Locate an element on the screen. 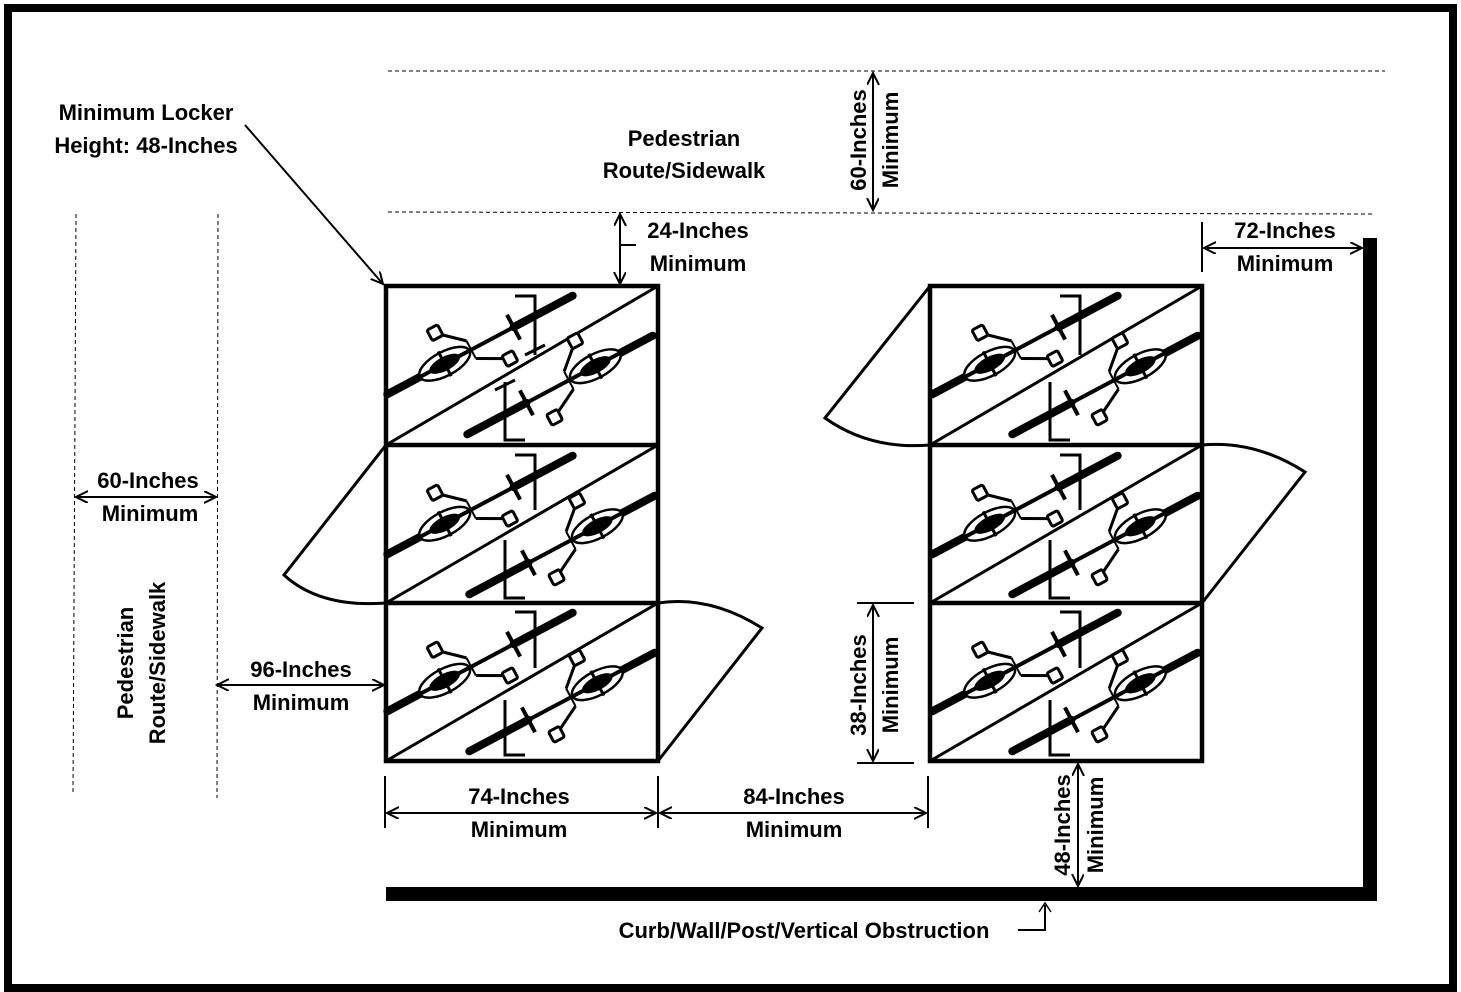  top-60-dim-label: 60-Inches is located at coordinates (858, 140).